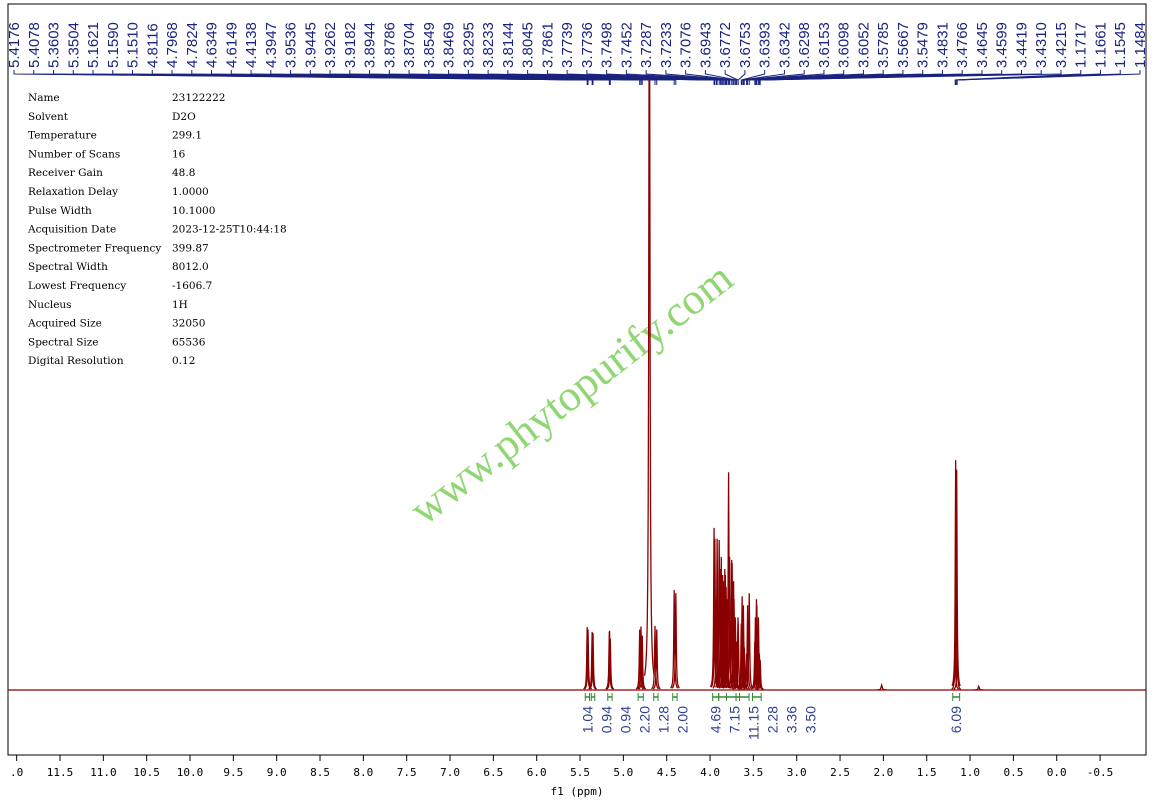 This screenshot has width=1157, height=807. What do you see at coordinates (1021, 45) in the screenshot?
I see `peak-label: 3.4419` at bounding box center [1021, 45].